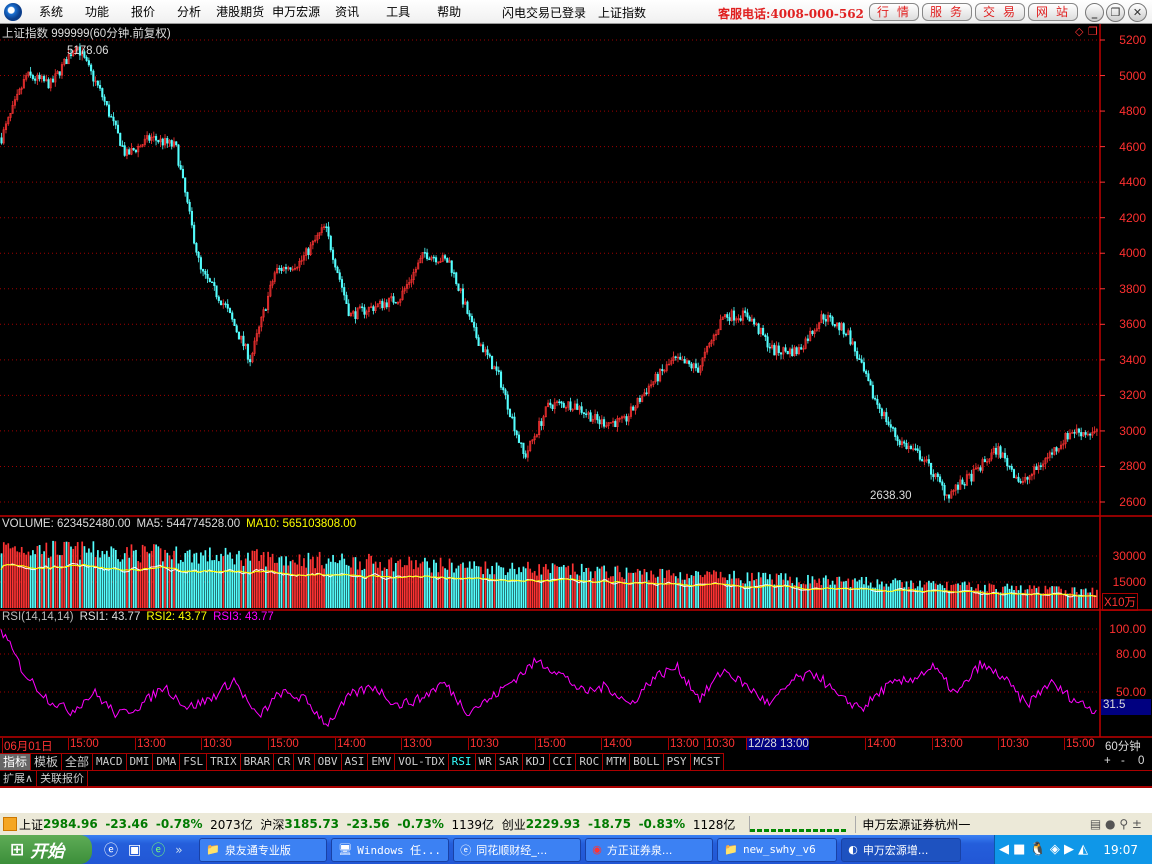  What do you see at coordinates (536, 762) in the screenshot?
I see `indicator-tab-kdj: KDJ` at bounding box center [536, 762].